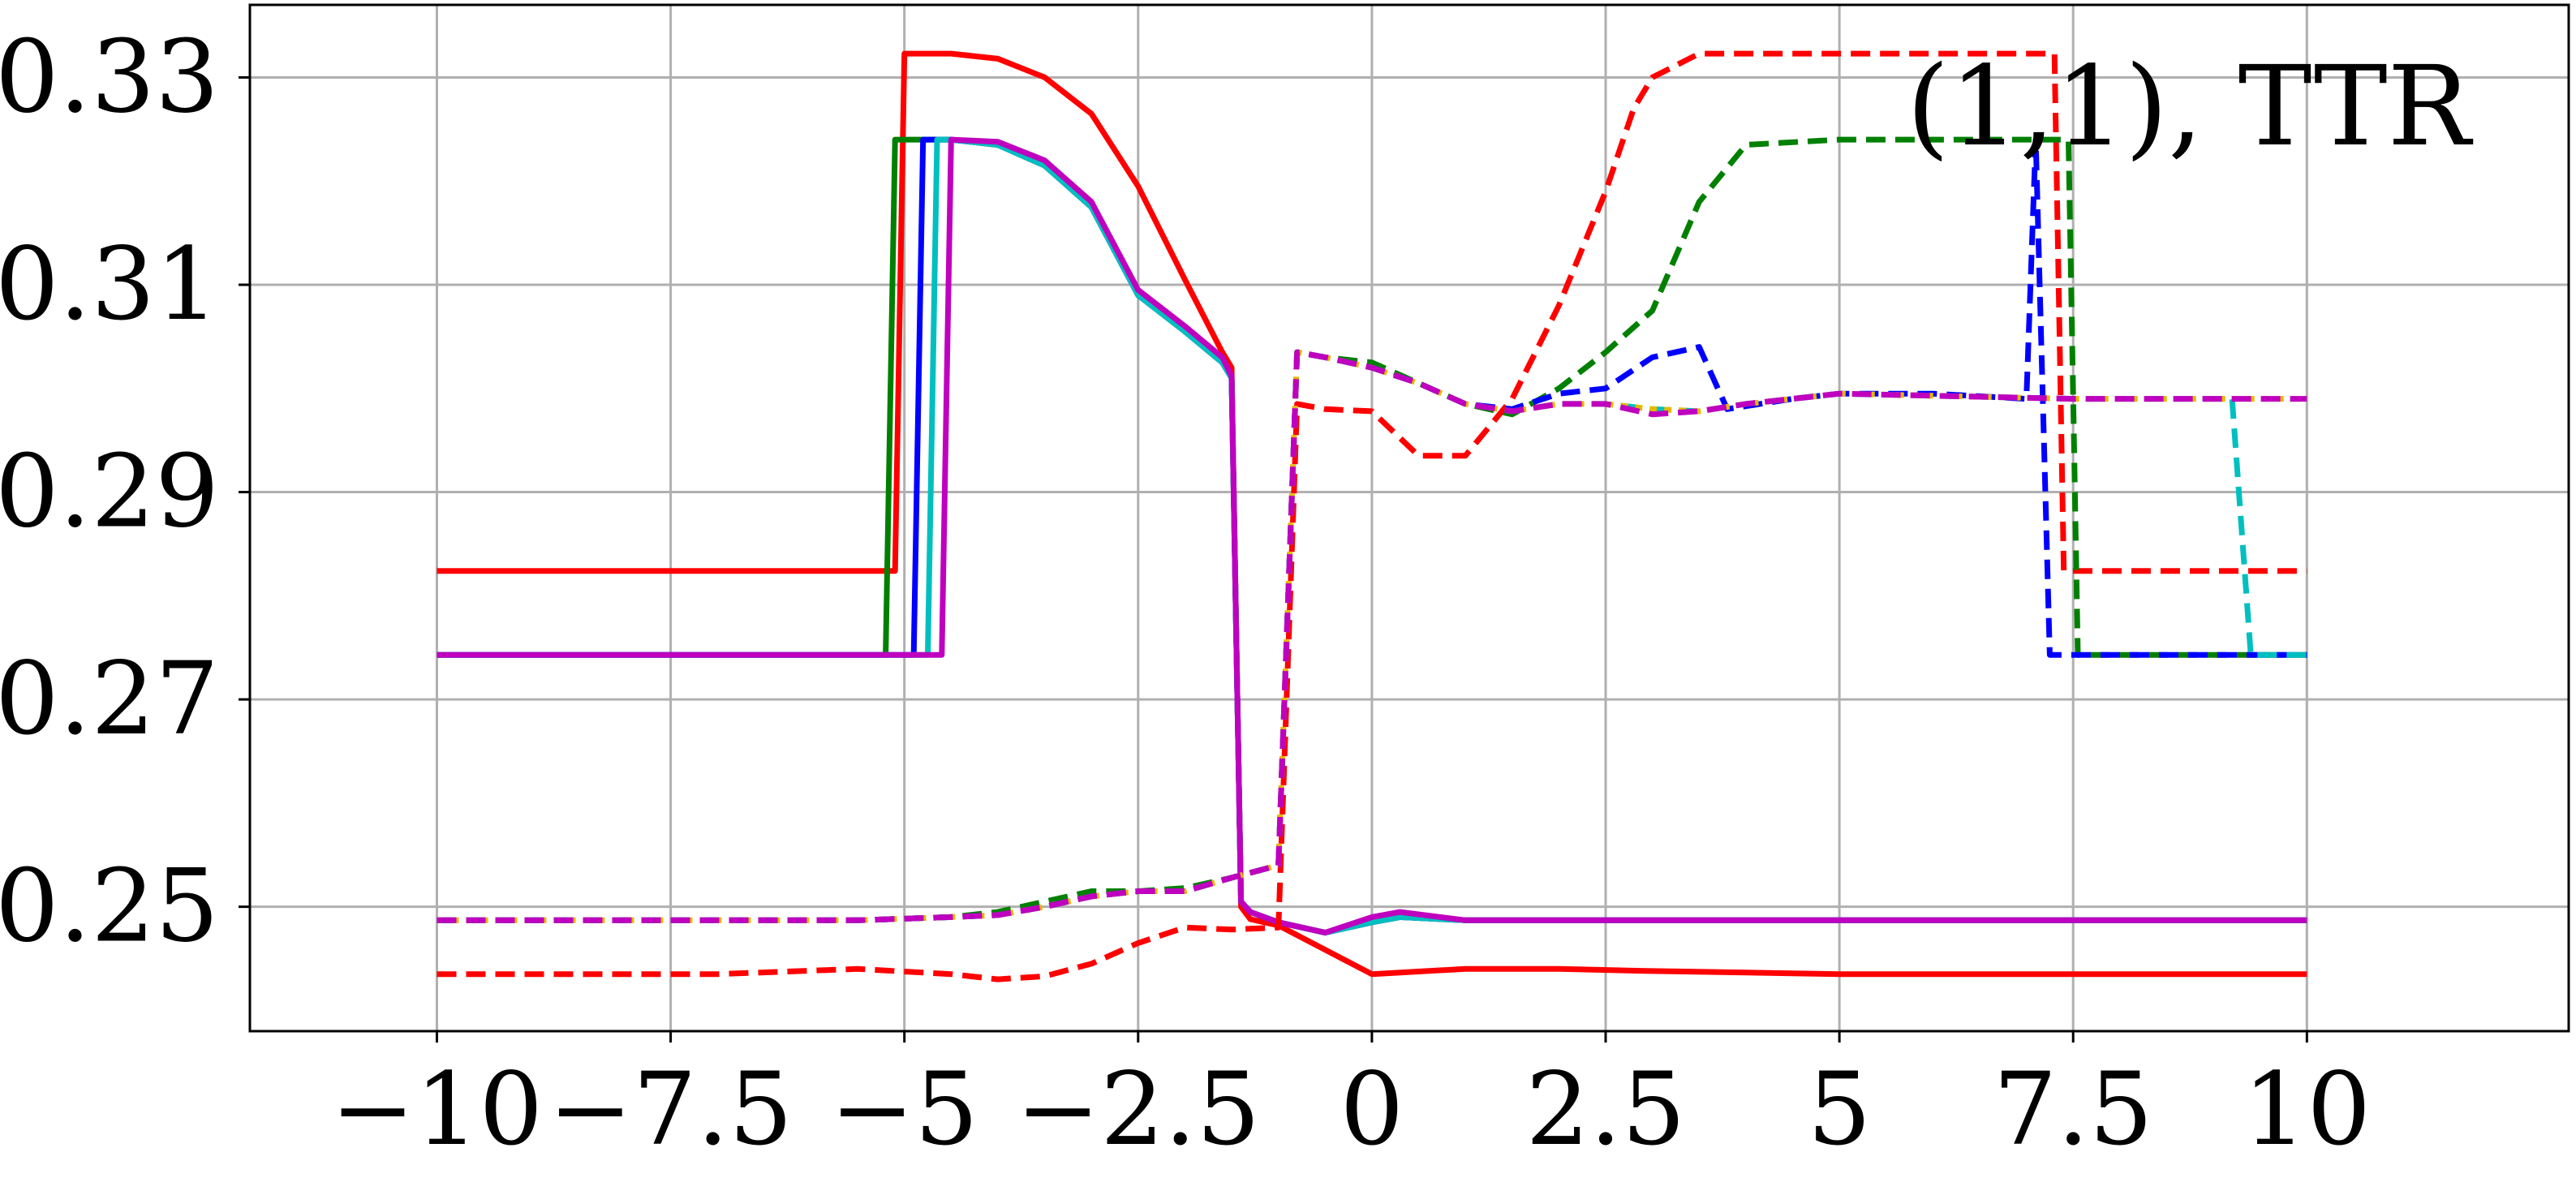 This screenshot has width=2576, height=1178. What do you see at coordinates (2073, 1110) in the screenshot?
I see `x-tick-label: 7.5` at bounding box center [2073, 1110].